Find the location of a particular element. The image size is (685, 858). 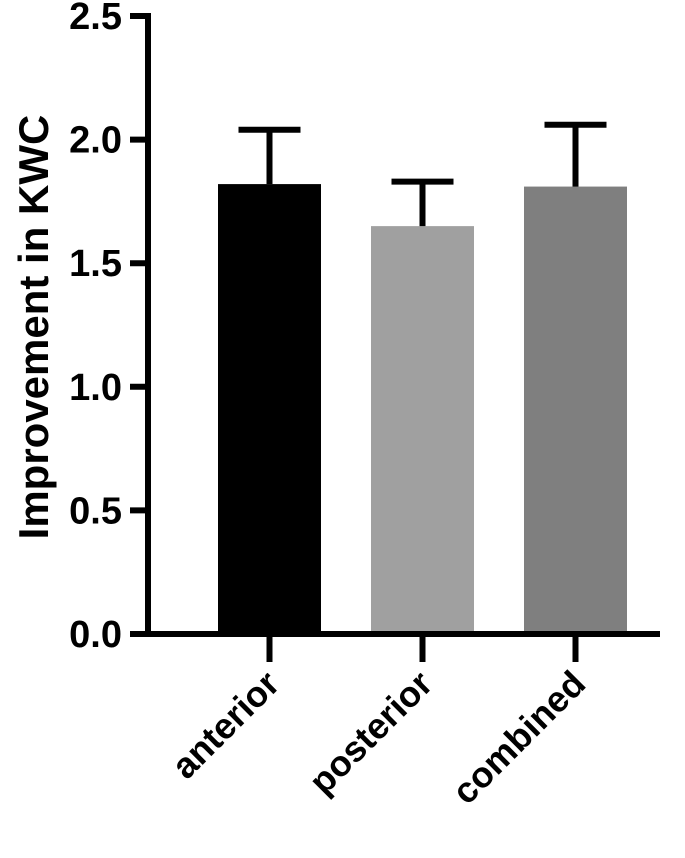

bar-posterior is located at coordinates (422, 430).